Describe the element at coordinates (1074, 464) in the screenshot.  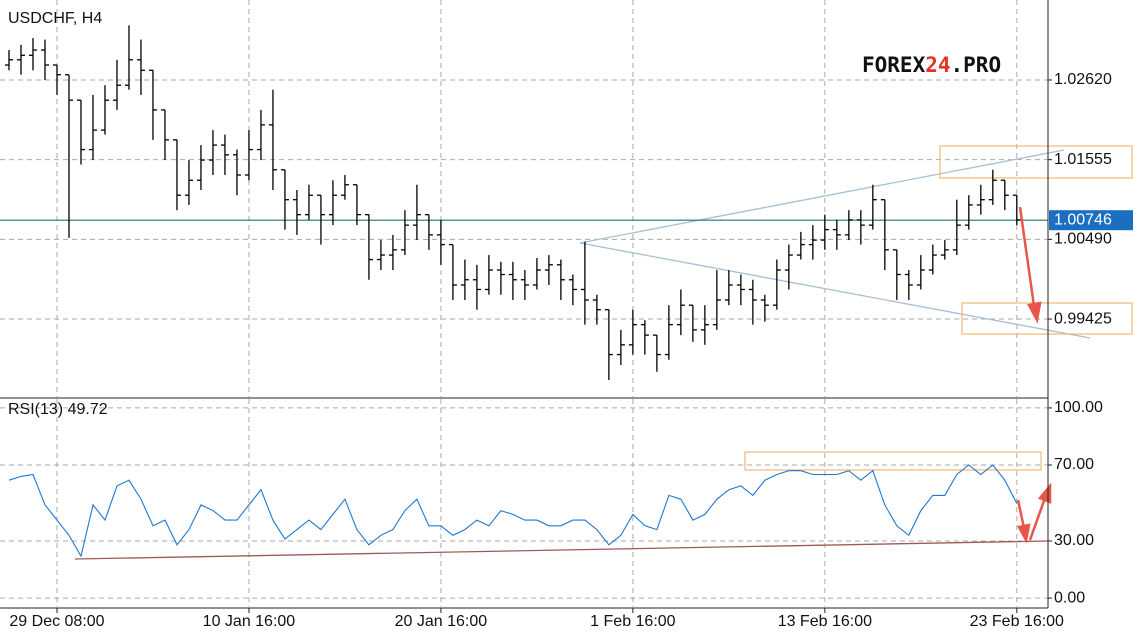
I see `y-tick-label: 70.00` at that location.